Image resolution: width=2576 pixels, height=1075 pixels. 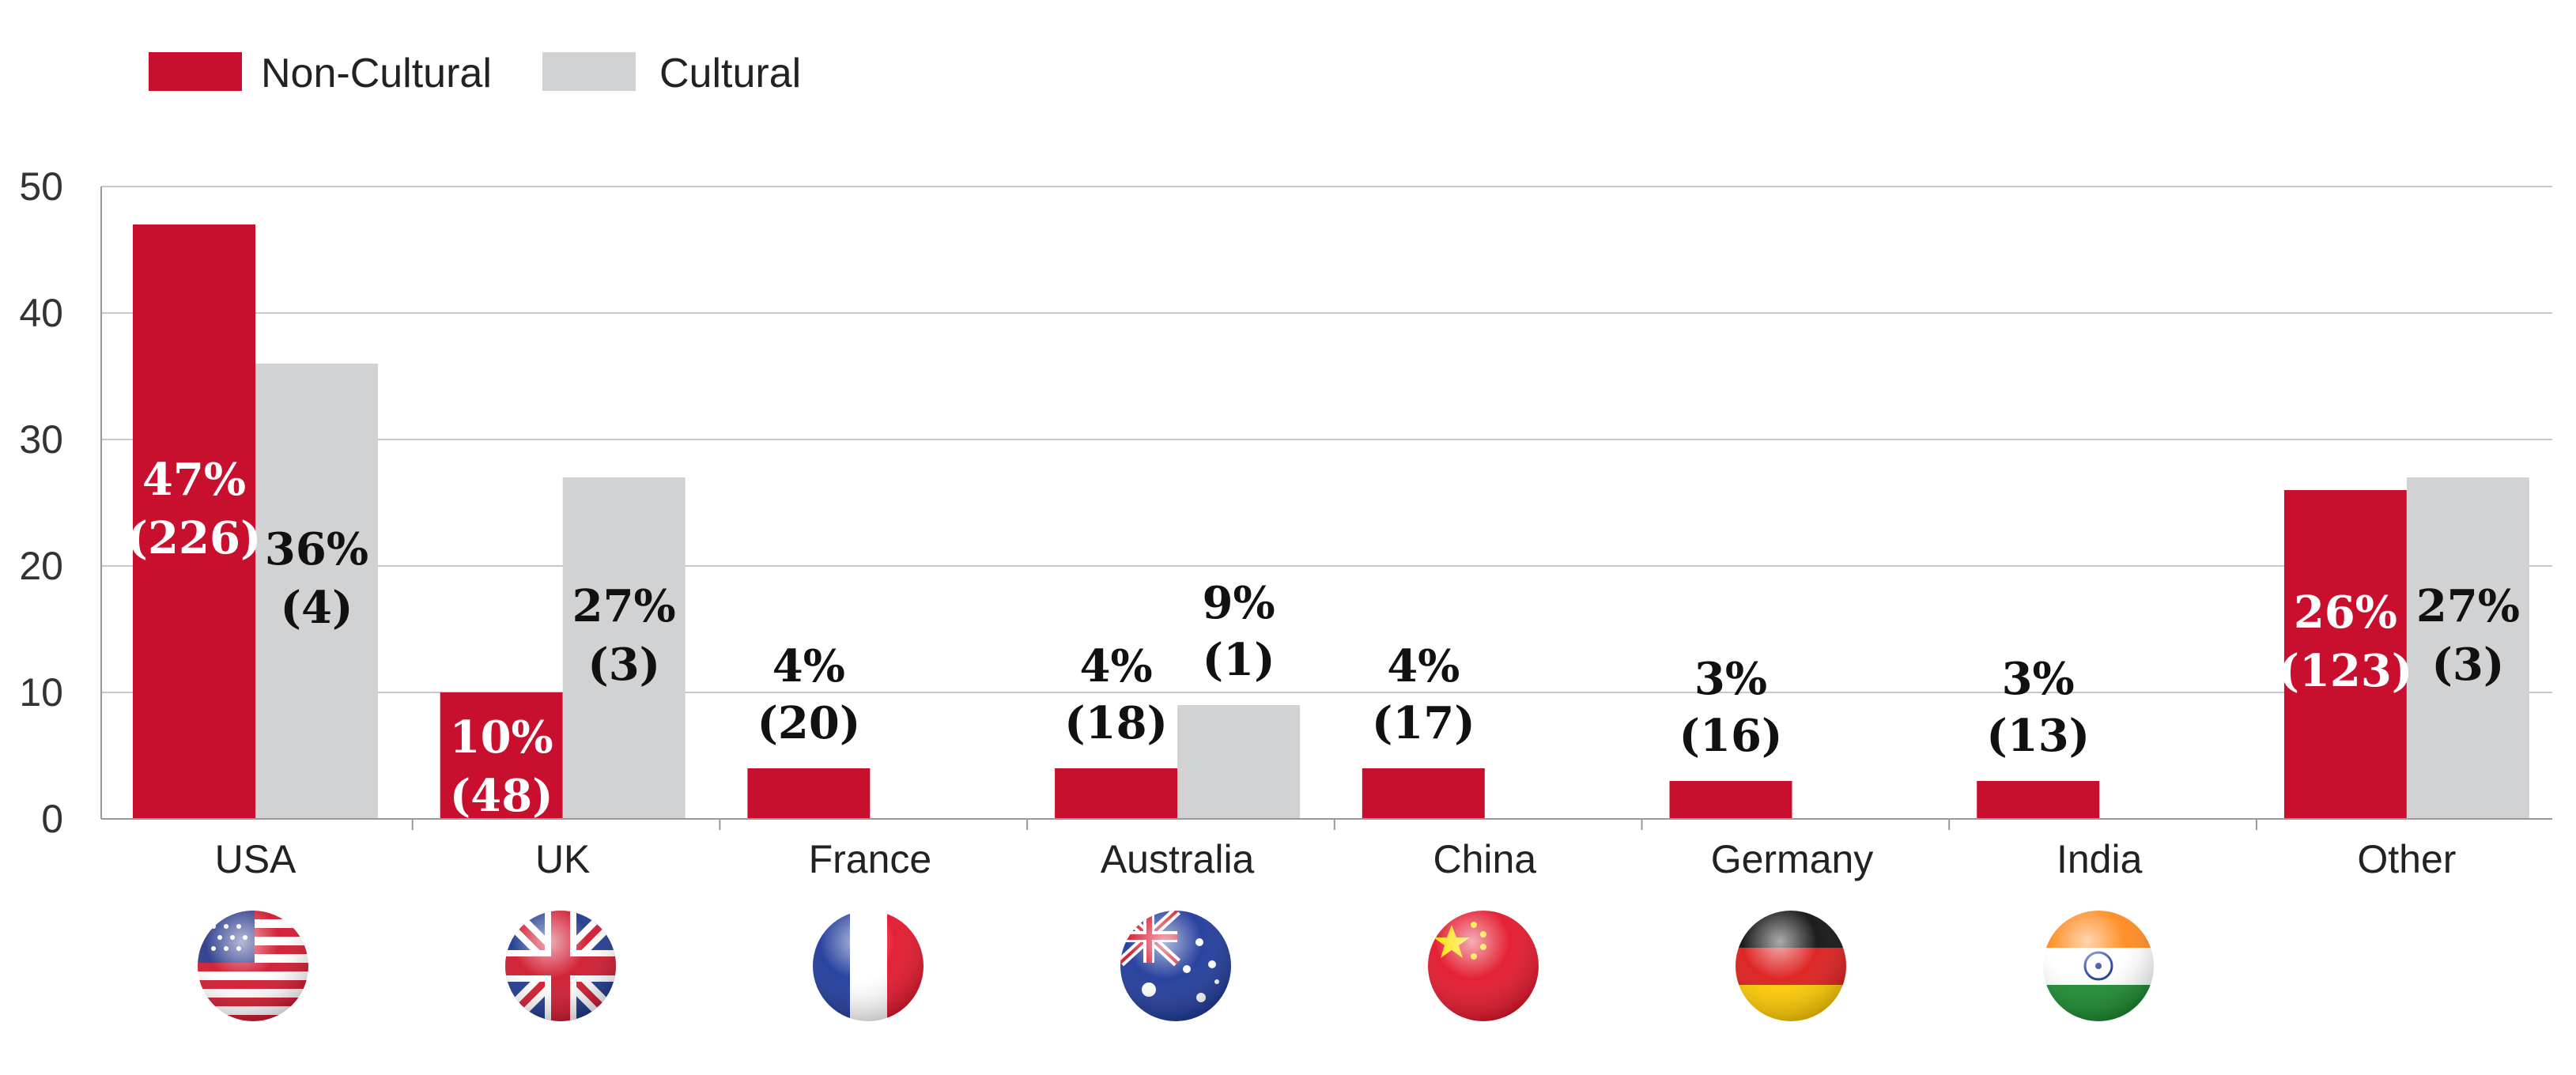 What do you see at coordinates (195, 71) in the screenshot?
I see `legend-swatch-non-cultural` at bounding box center [195, 71].